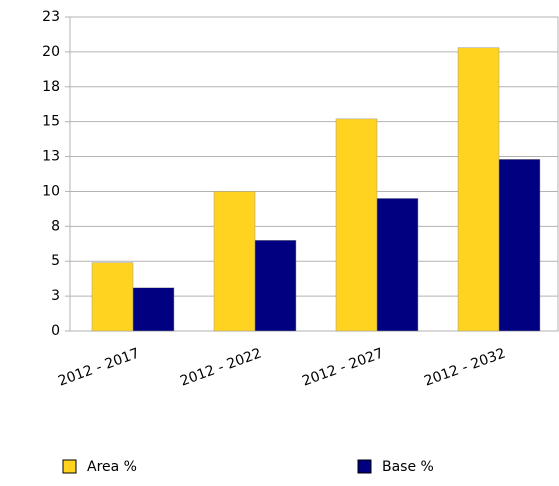 This screenshot has width=559, height=486. I want to click on x-tick-label: 2012 - 2022, so click(221, 367).